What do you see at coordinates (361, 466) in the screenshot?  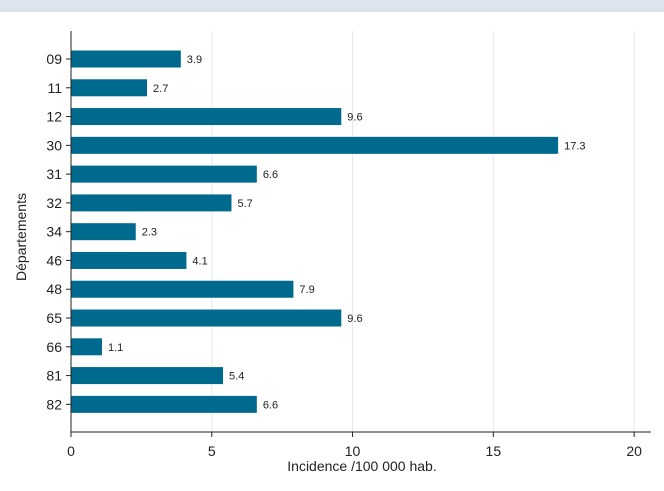 I see `x-axis-title: Incidence /100 000 hab.` at bounding box center [361, 466].